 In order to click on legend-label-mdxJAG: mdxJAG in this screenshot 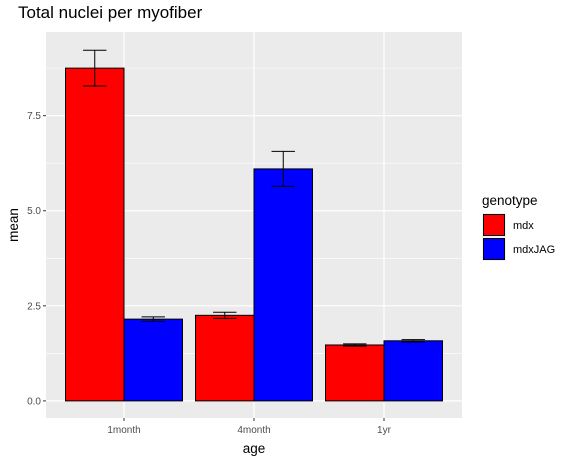, I will do `click(534, 250)`.